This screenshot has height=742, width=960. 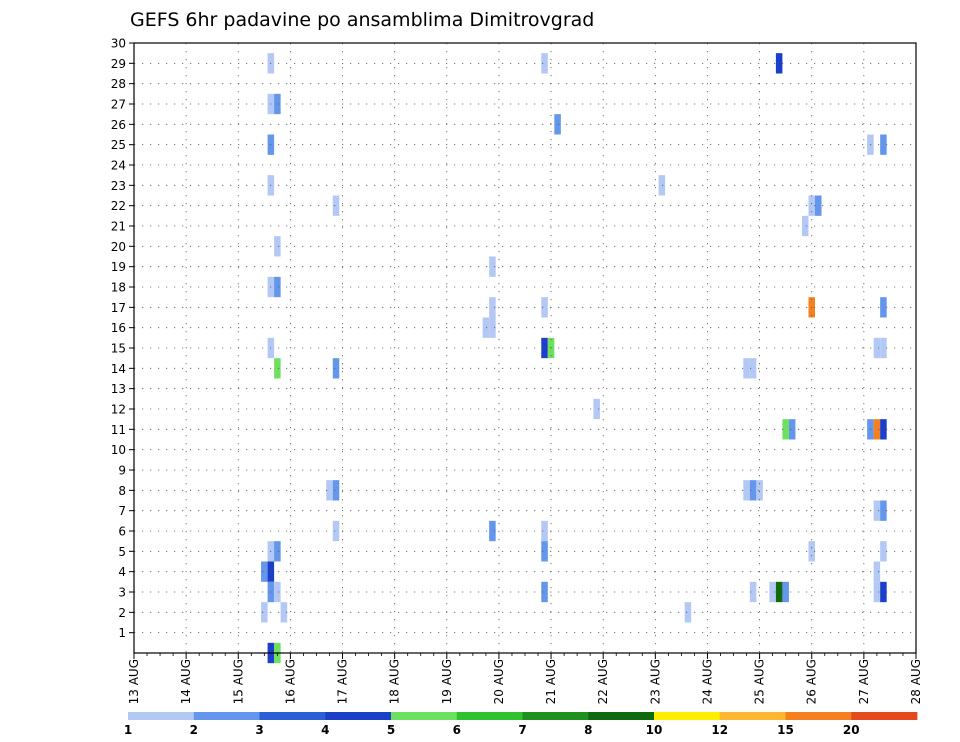 I want to click on x-tick-label: 20 AUG, so click(x=499, y=681).